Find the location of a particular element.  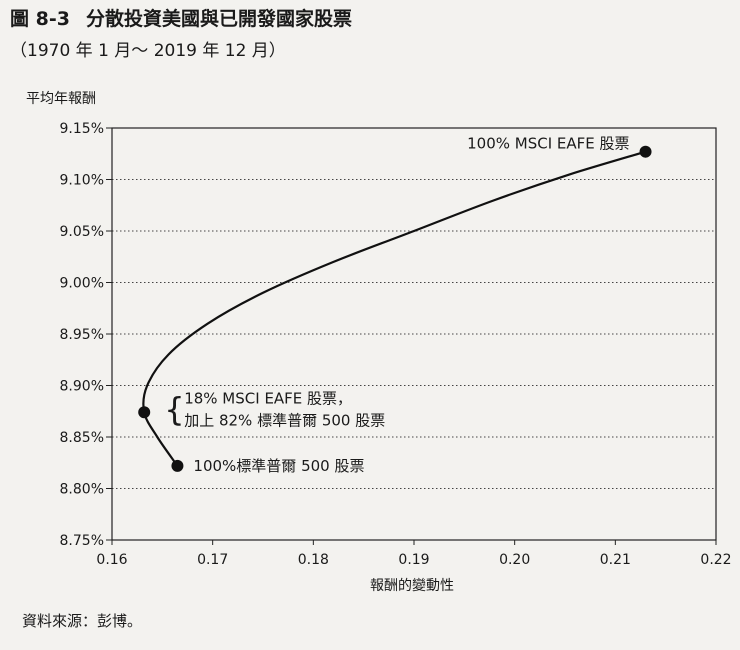

y-tick-label: 9.05% is located at coordinates (82, 232).